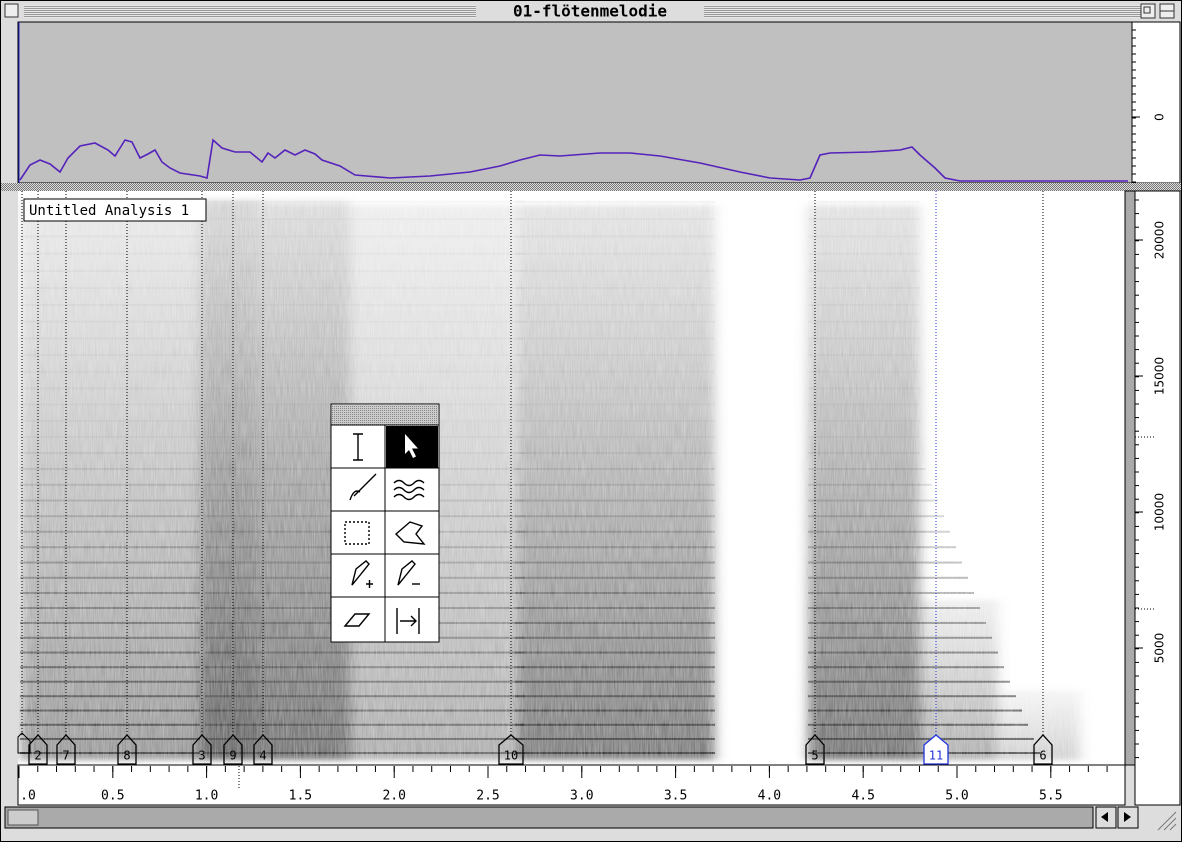  Describe the element at coordinates (1160, 117) in the screenshot. I see `amp-tick-label: 0` at that location.